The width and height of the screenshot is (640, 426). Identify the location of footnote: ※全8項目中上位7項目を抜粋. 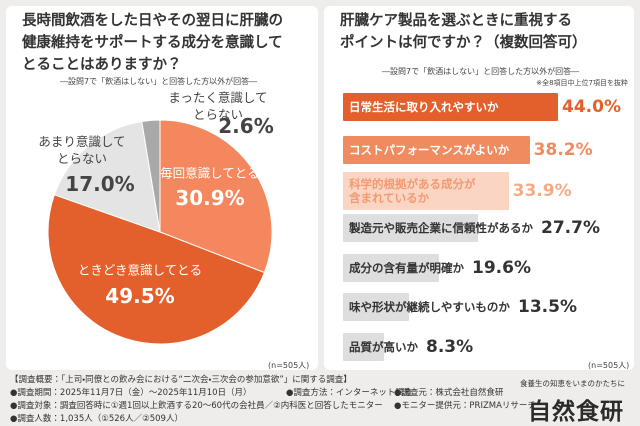
(582, 83).